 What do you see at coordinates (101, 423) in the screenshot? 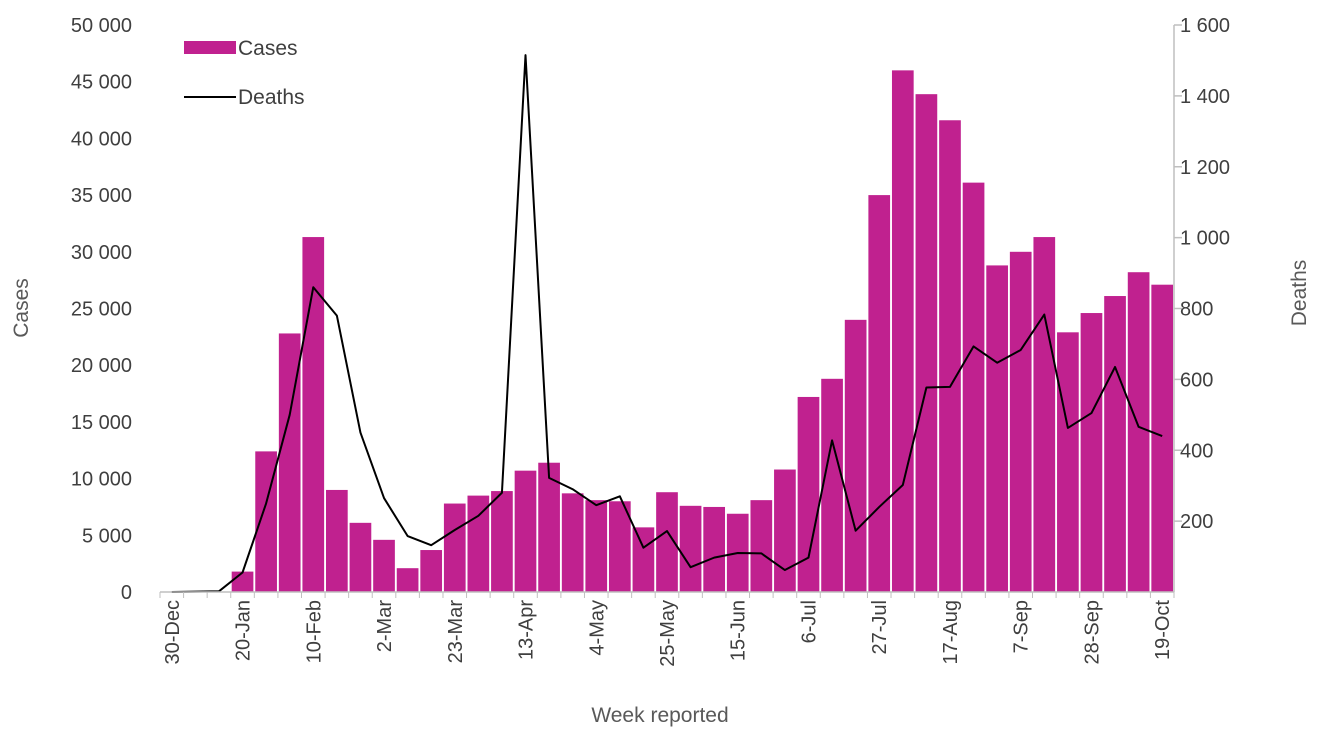
I see `y-tick-label: 15 000` at bounding box center [101, 423].